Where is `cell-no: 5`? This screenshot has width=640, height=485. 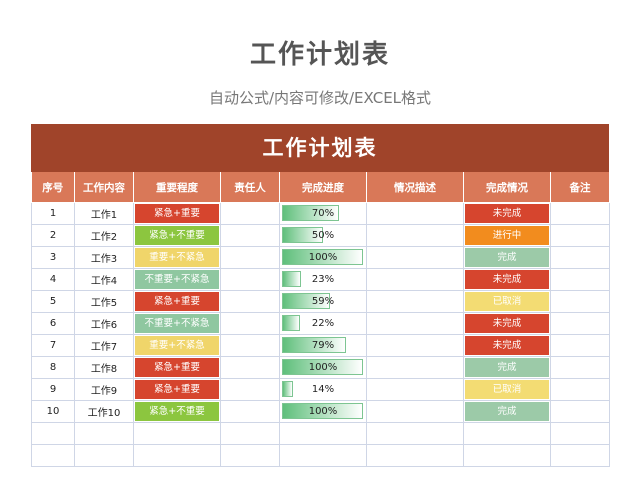 cell-no: 5 is located at coordinates (53, 301).